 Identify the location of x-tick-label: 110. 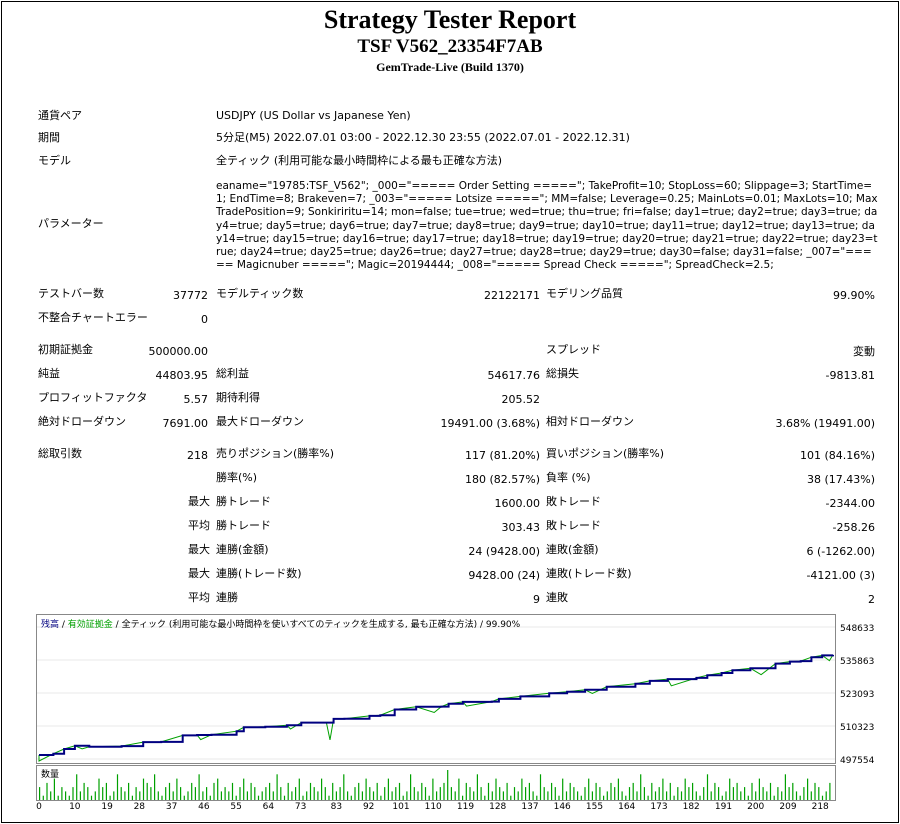
(433, 807).